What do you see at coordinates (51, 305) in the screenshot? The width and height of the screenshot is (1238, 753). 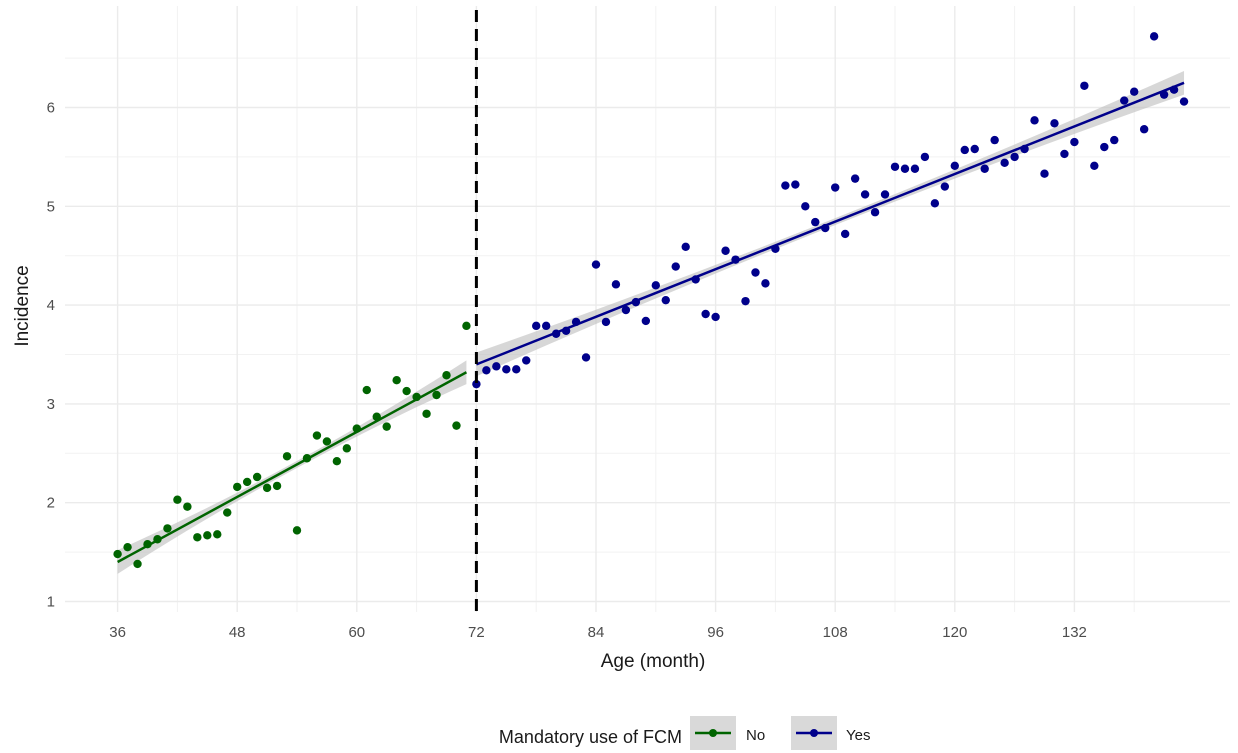 I see `y-tick-label: 4` at bounding box center [51, 305].